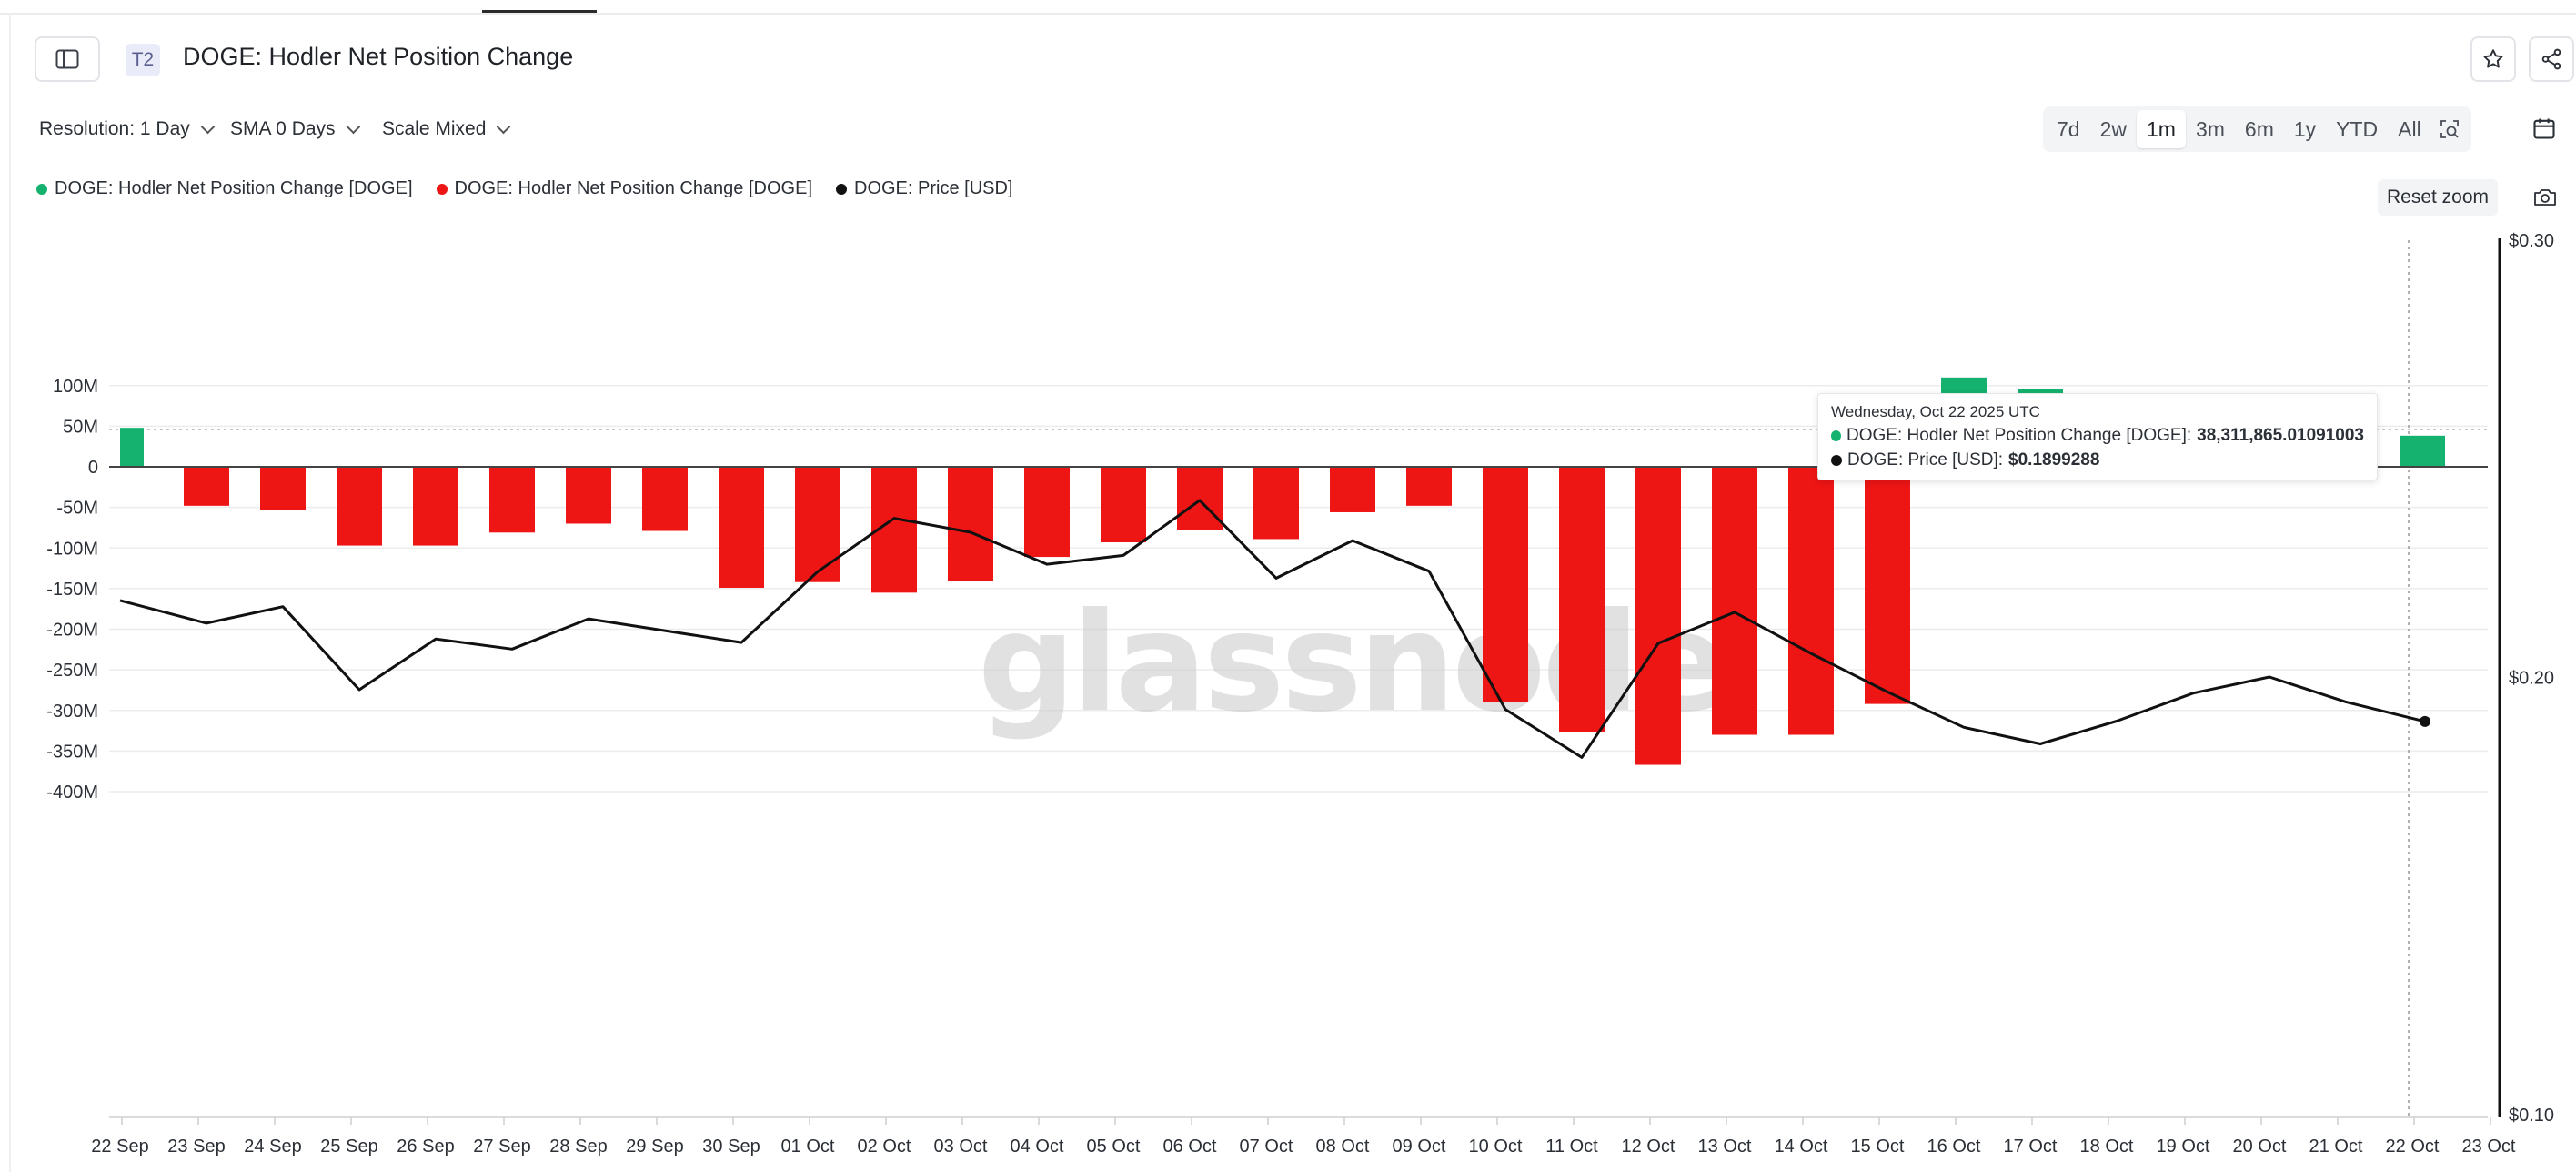  Describe the element at coordinates (1352, 663) in the screenshot. I see `watermark: glassnode` at that location.